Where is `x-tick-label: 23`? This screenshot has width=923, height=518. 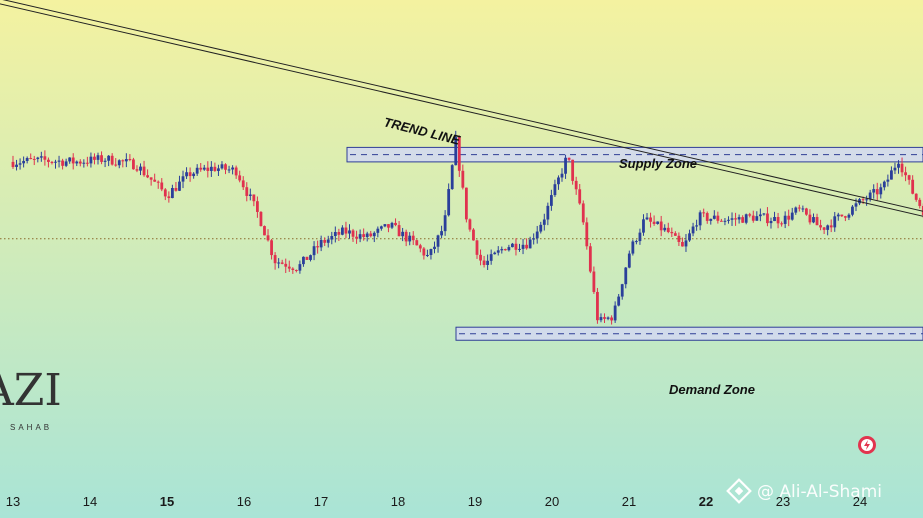
x-tick-label: 23 is located at coordinates (783, 501).